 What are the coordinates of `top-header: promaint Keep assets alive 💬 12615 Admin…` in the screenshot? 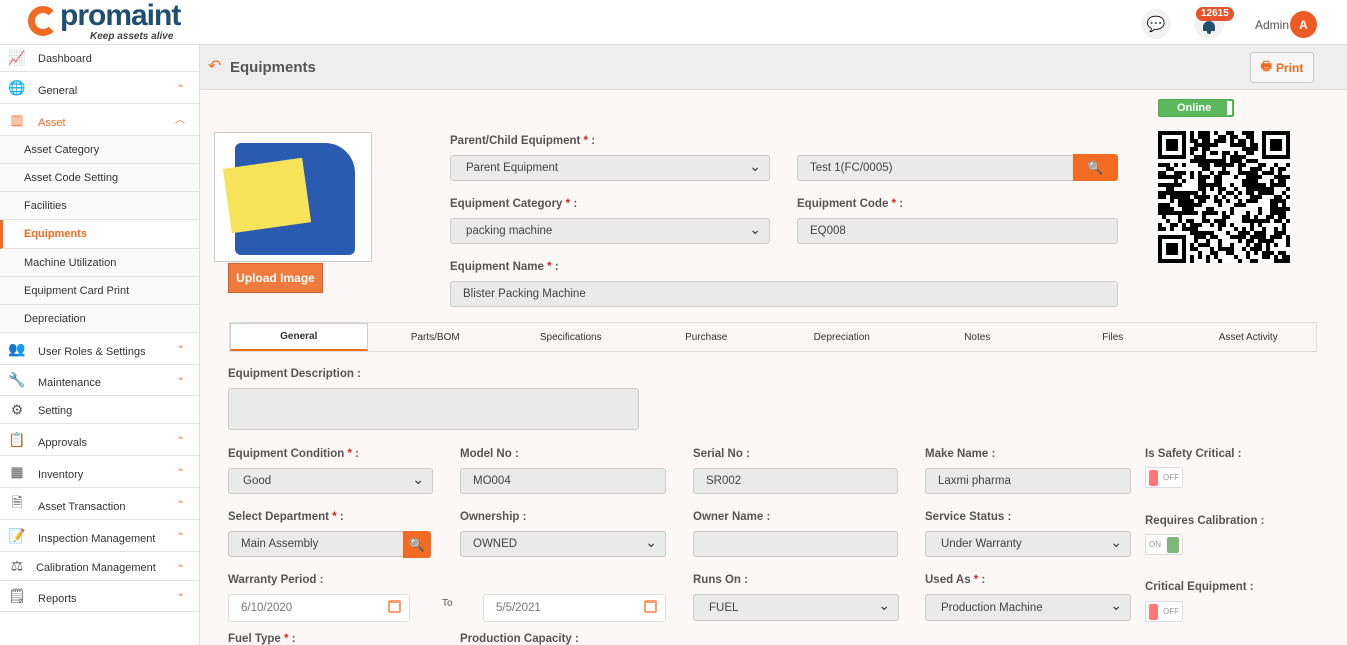 It's located at (673, 22).